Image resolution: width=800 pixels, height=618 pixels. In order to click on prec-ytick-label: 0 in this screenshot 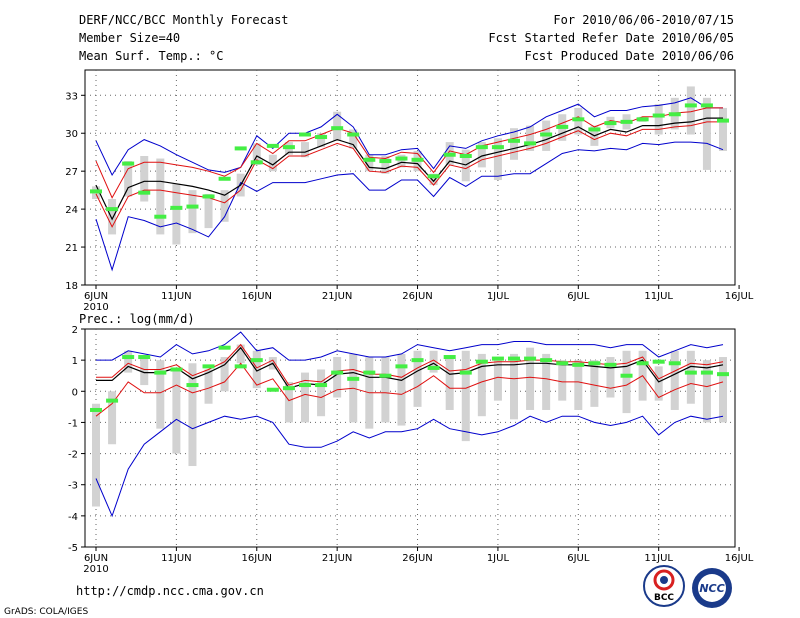, I will do `click(75, 392)`.